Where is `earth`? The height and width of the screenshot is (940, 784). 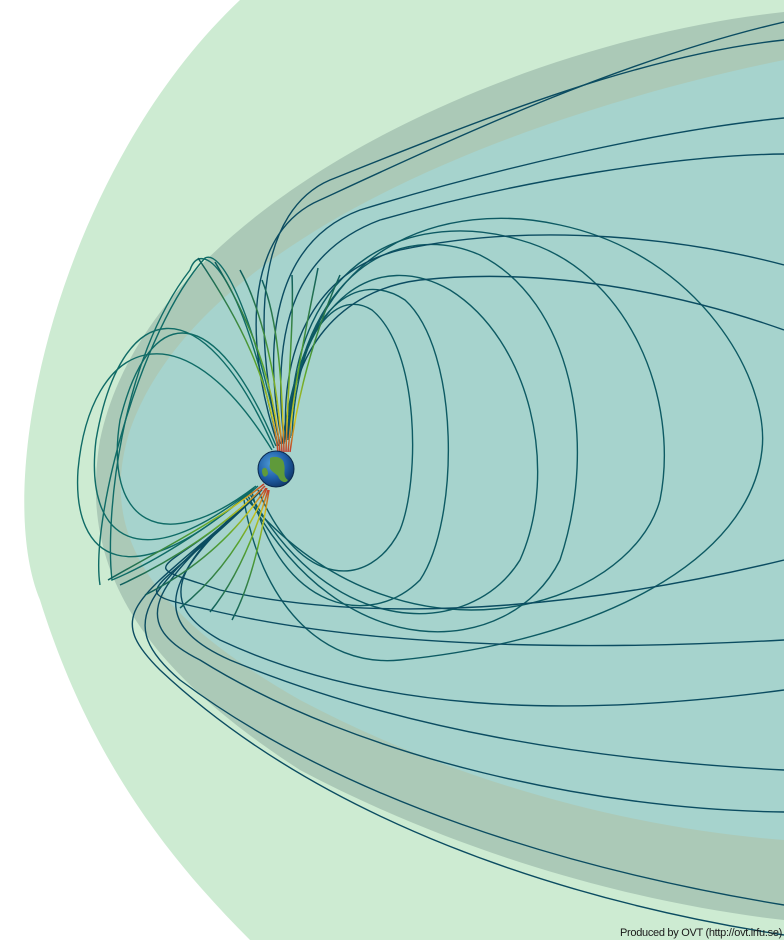
earth is located at coordinates (276, 469).